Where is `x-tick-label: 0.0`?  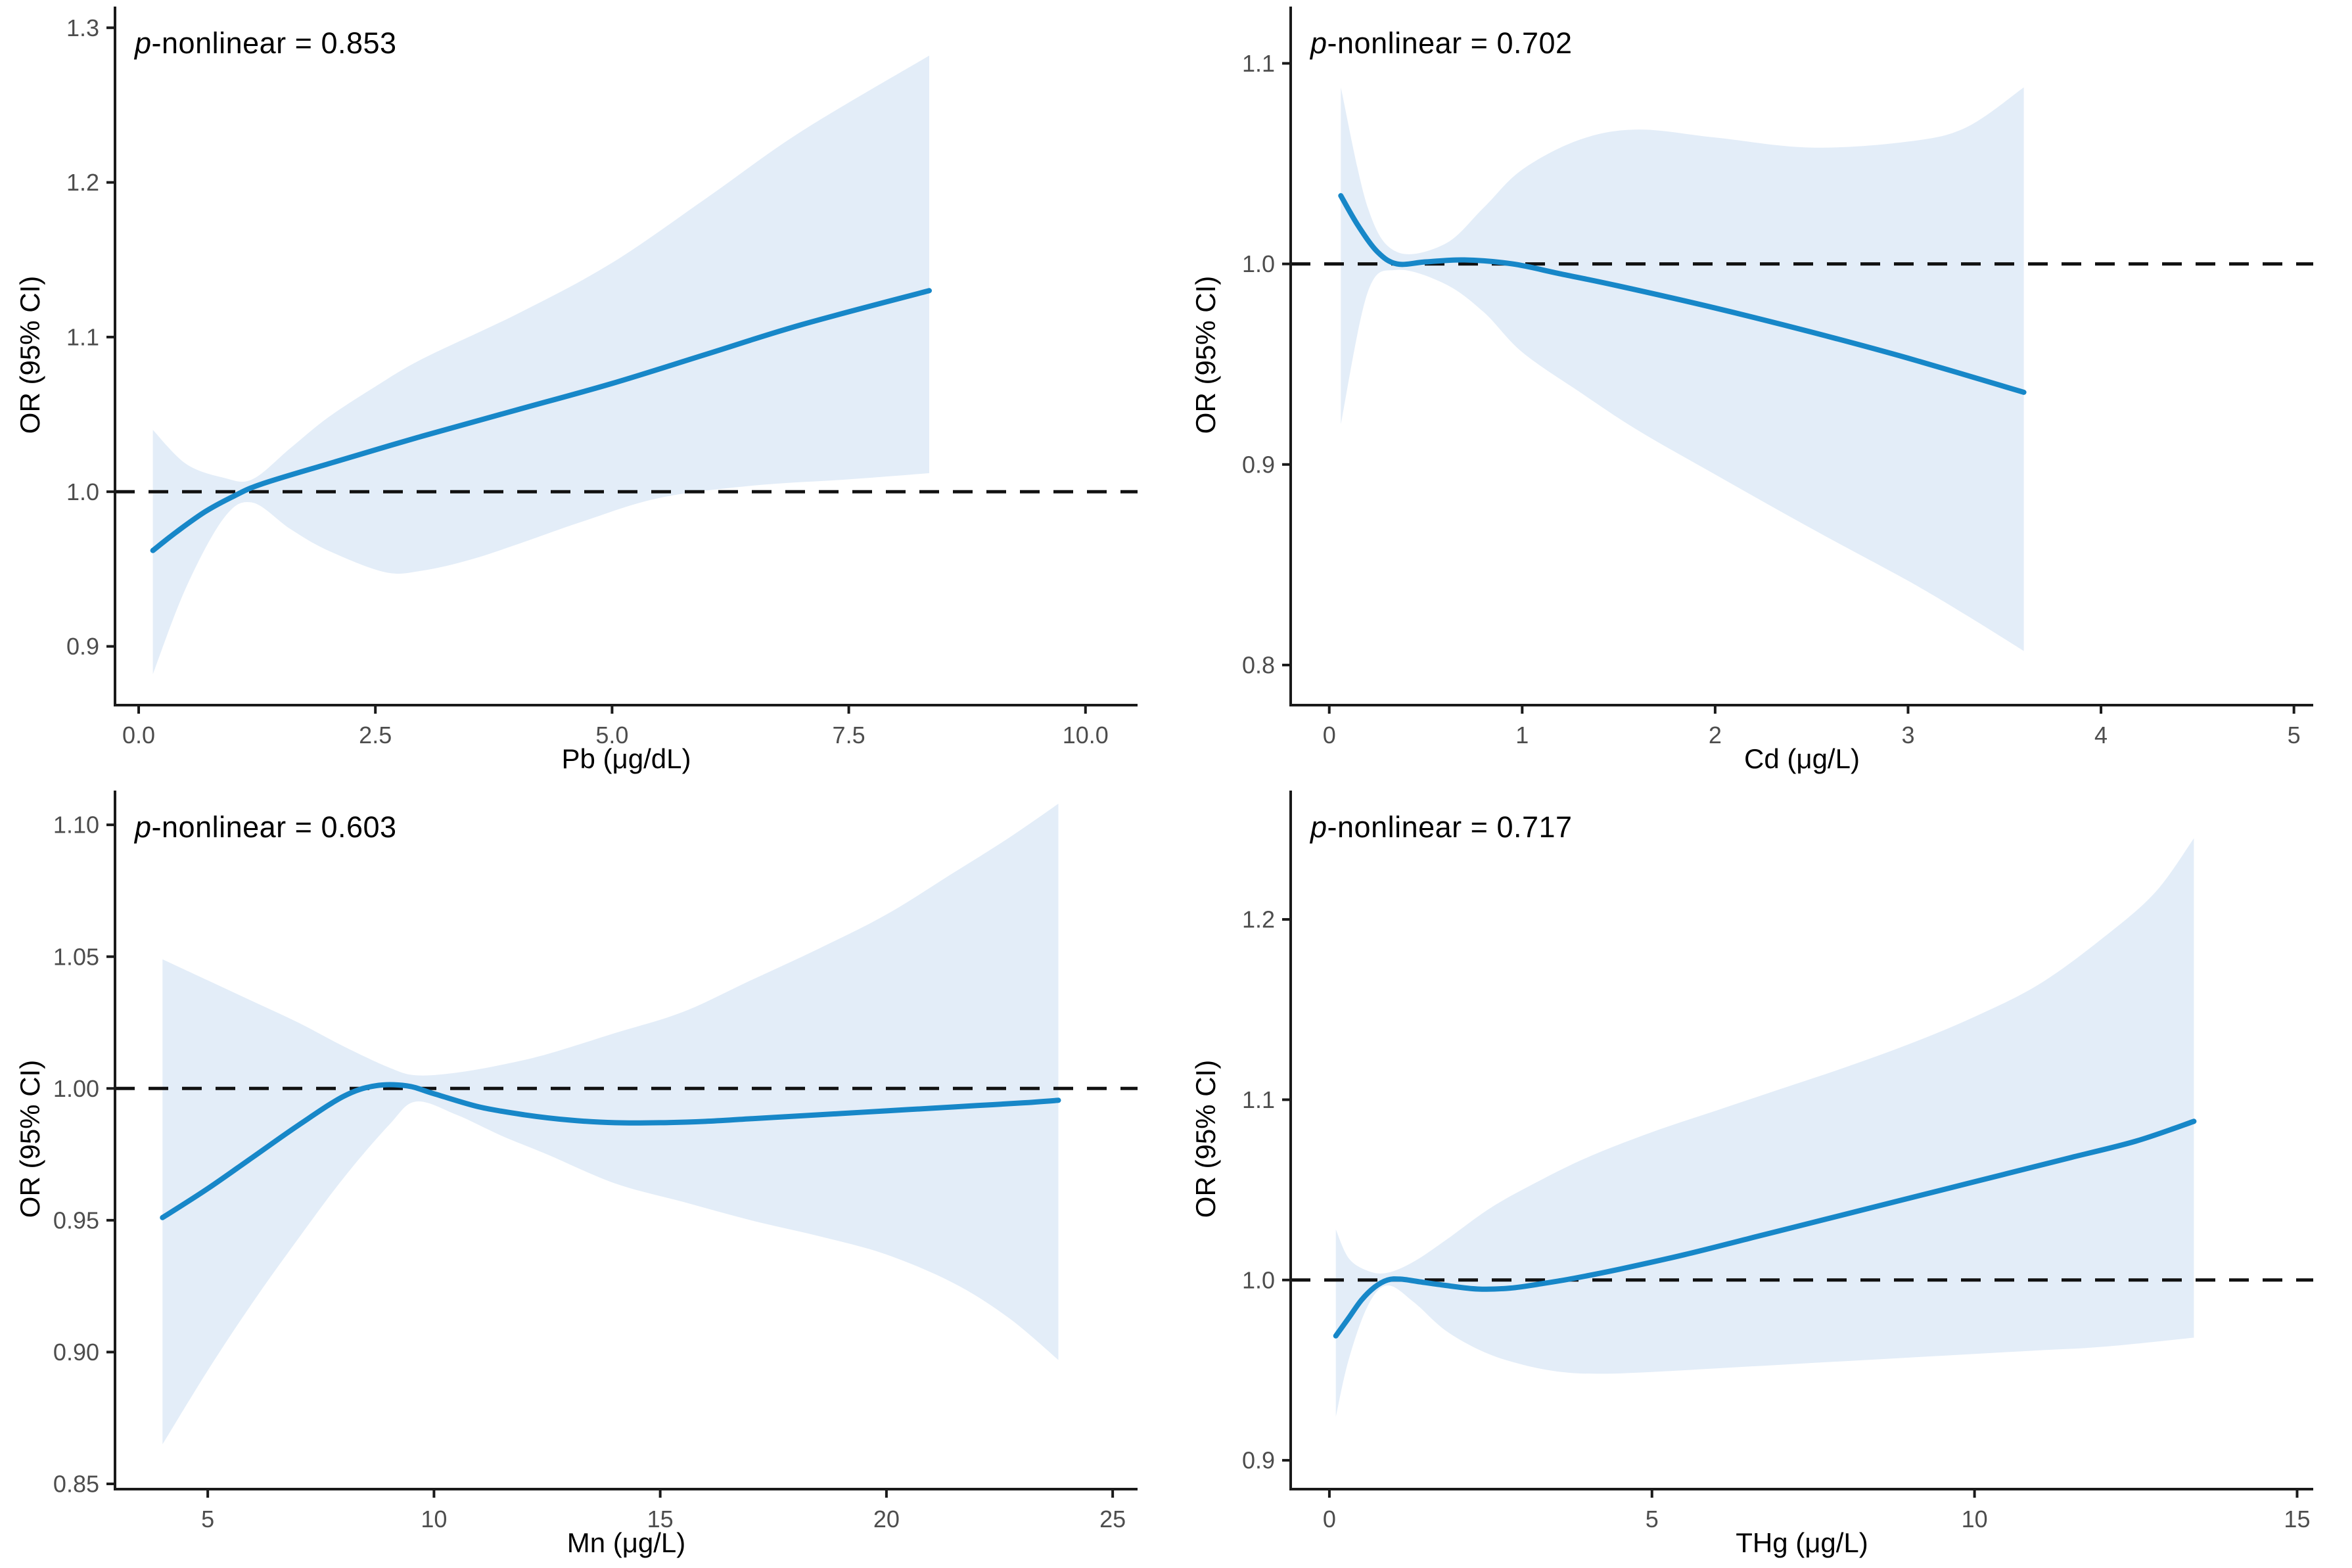
x-tick-label: 0.0 is located at coordinates (138, 735).